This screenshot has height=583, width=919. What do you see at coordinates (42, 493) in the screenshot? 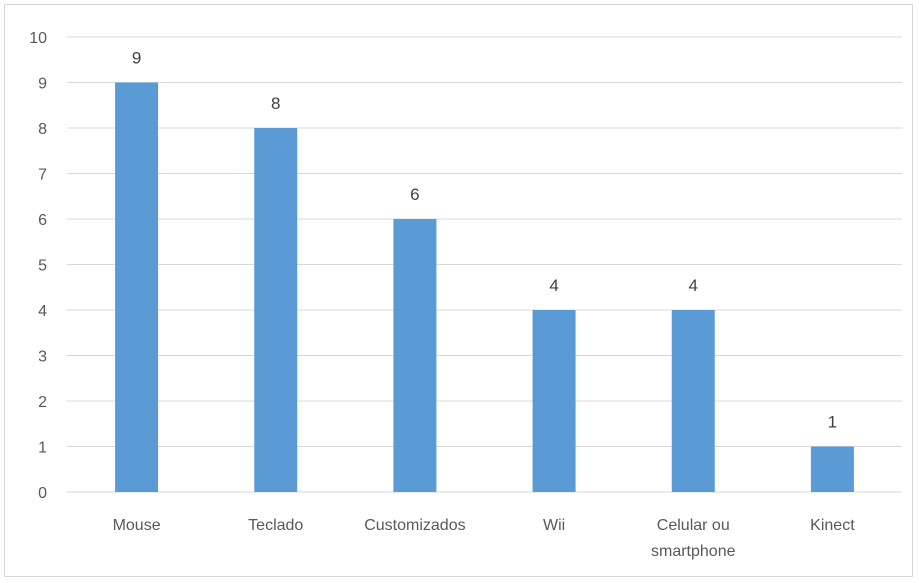
I see `y-tick-label: 0` at bounding box center [42, 493].